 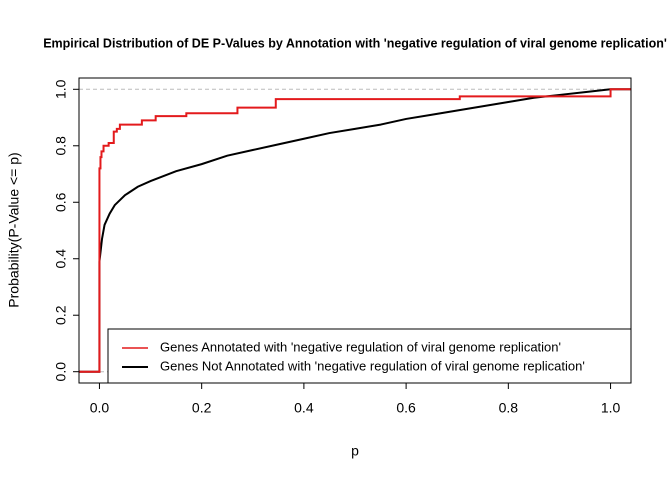 I want to click on y-axis-label: Probability(P-Value <= p), so click(x=14, y=229).